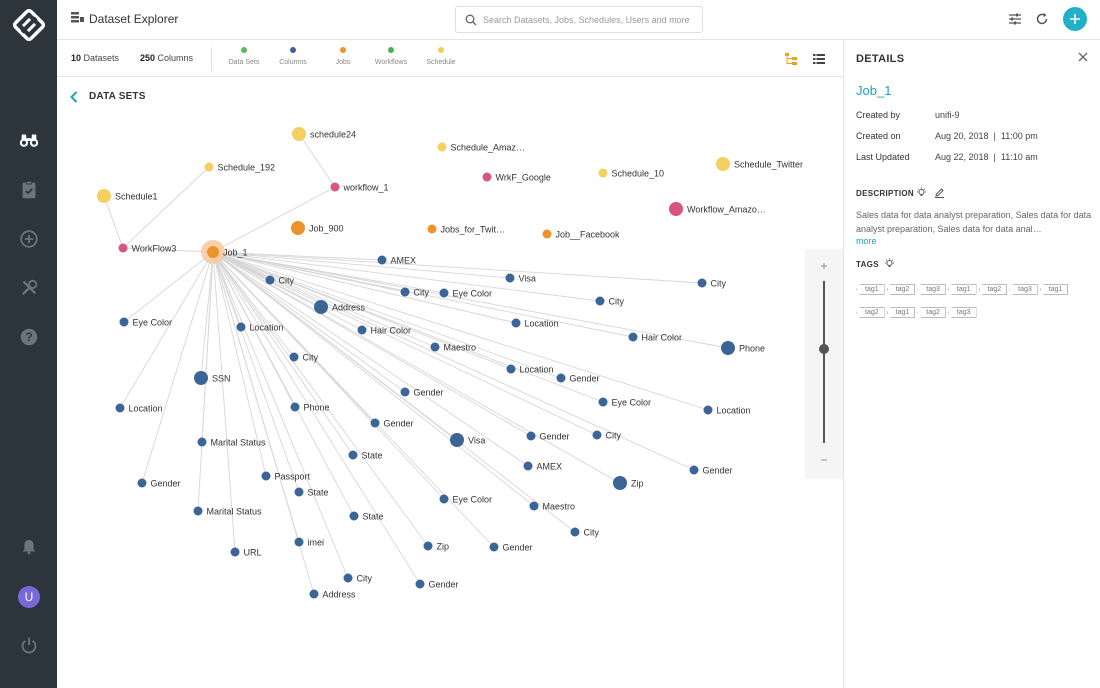 This screenshot has width=1100, height=688. I want to click on global-search, so click(579, 19).